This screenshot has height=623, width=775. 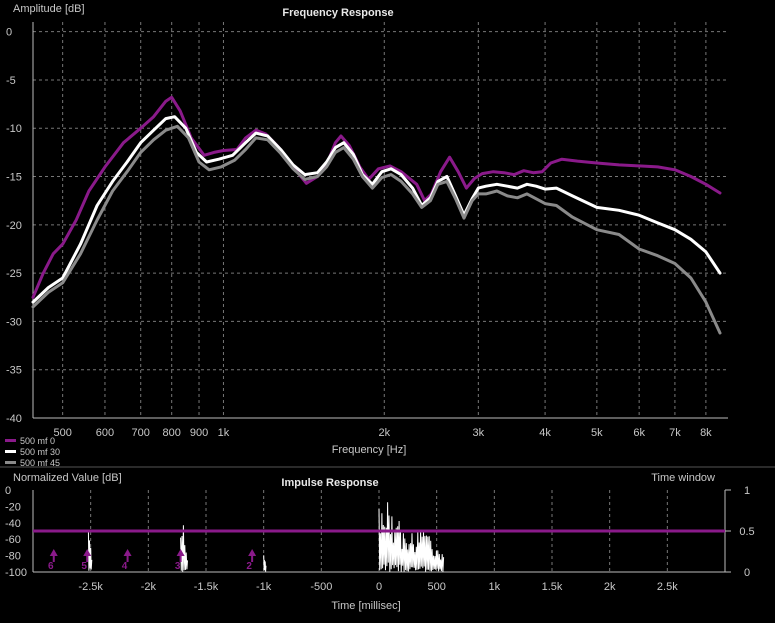 What do you see at coordinates (16, 532) in the screenshot?
I see `imp-y-tick-labels: 0 -20 -40 -60 -80 -100` at bounding box center [16, 532].